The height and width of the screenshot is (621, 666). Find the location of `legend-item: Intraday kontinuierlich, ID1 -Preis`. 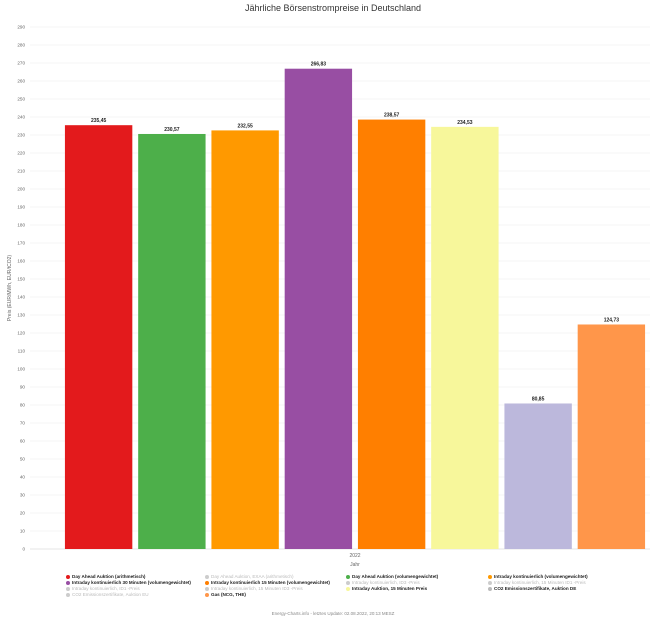

legend-item: Intraday kontinuierlich, ID1 -Preis is located at coordinates (103, 589).